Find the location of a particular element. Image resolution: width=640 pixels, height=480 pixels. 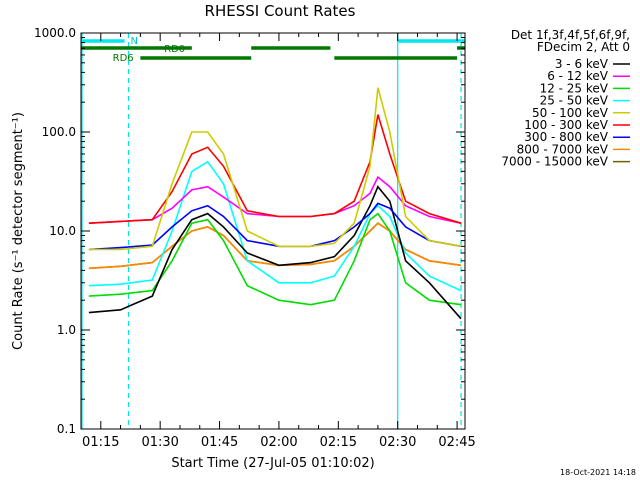

legend-label: 12 - 25 keV is located at coordinates (574, 88).